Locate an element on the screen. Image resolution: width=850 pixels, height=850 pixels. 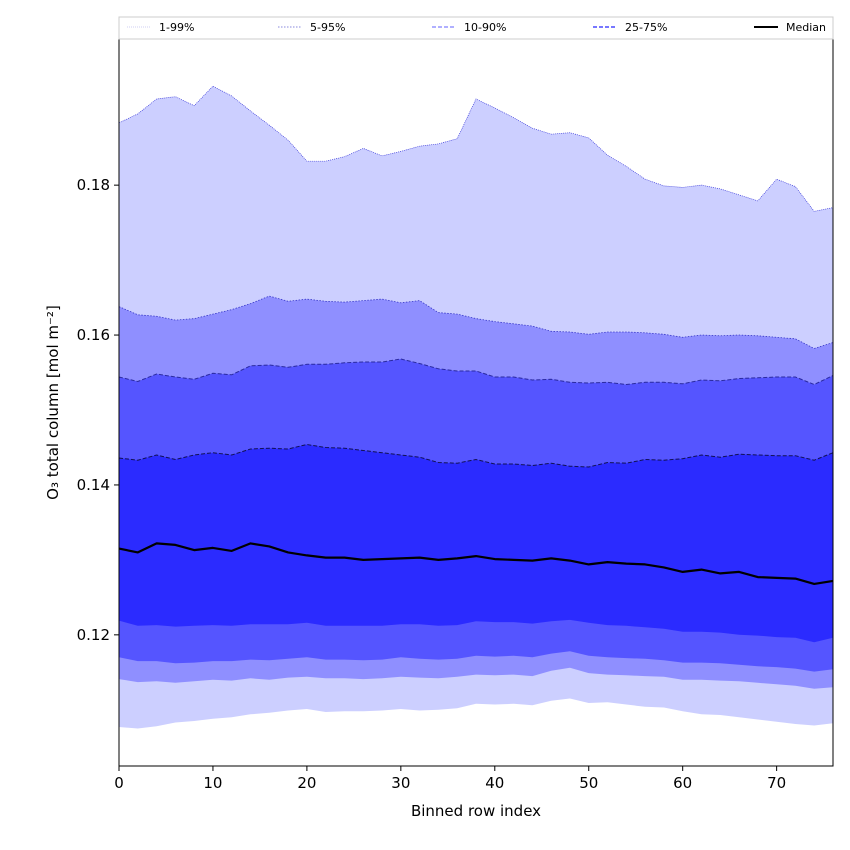
x-tick-label: 30 is located at coordinates (400, 783).